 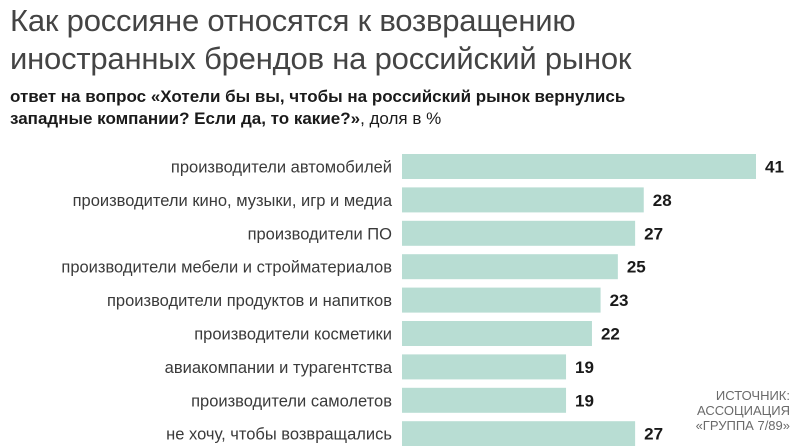 What do you see at coordinates (742, 425) in the screenshot?
I see `source-line: «Группа 7/89»` at bounding box center [742, 425].